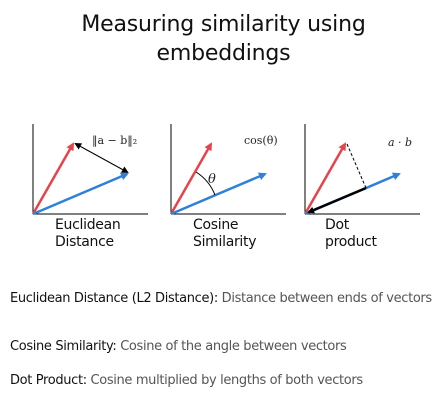 The height and width of the screenshot is (413, 447). What do you see at coordinates (356, 166) in the screenshot?
I see `projection-line` at bounding box center [356, 166].